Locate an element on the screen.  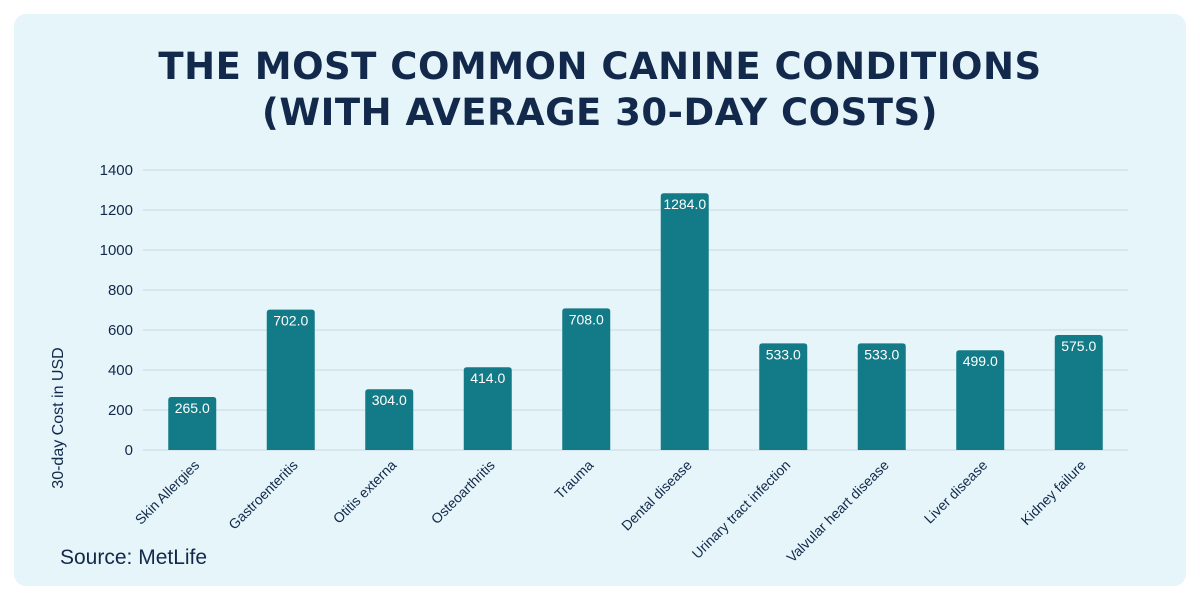
y-tick-label: 800 is located at coordinates (120, 290).